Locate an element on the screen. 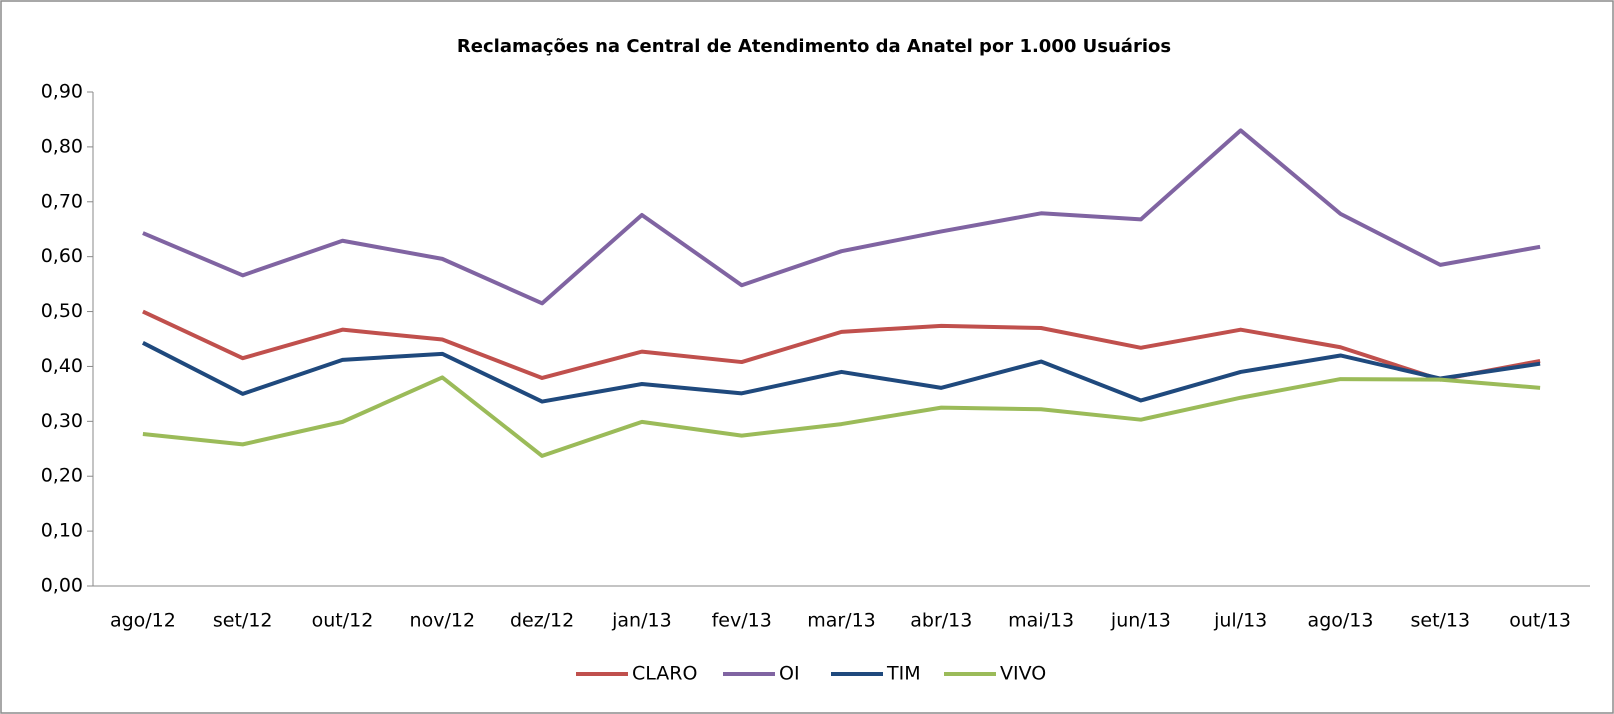 The width and height of the screenshot is (1614, 714). x-tick-label: set/12 is located at coordinates (243, 621).